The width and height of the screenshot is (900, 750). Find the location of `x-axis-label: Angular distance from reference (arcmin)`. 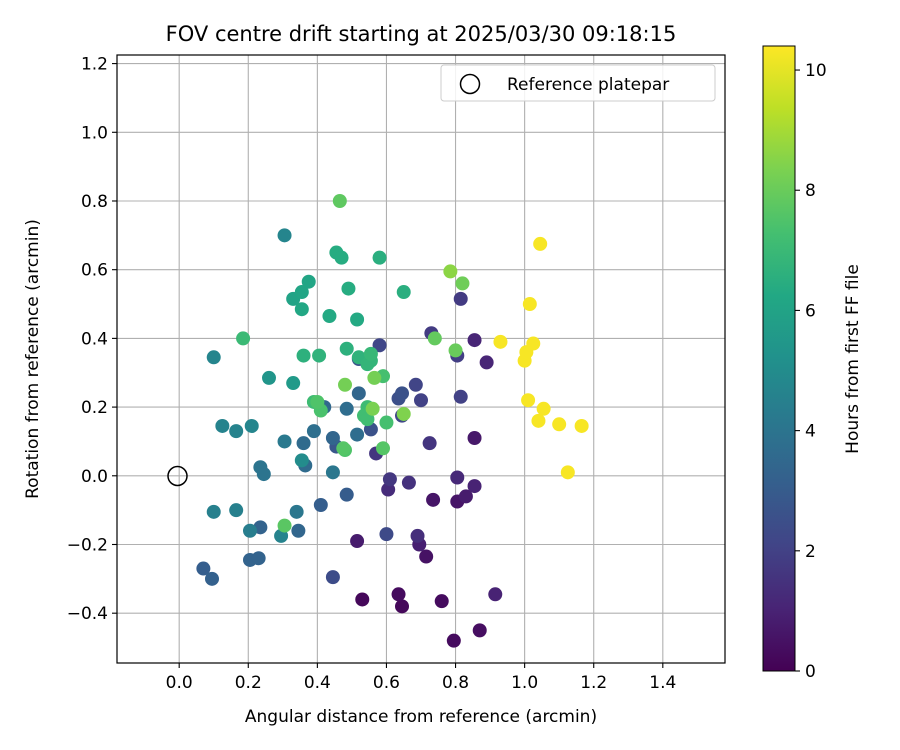

x-axis-label: Angular distance from reference (arcmin) is located at coordinates (421, 717).